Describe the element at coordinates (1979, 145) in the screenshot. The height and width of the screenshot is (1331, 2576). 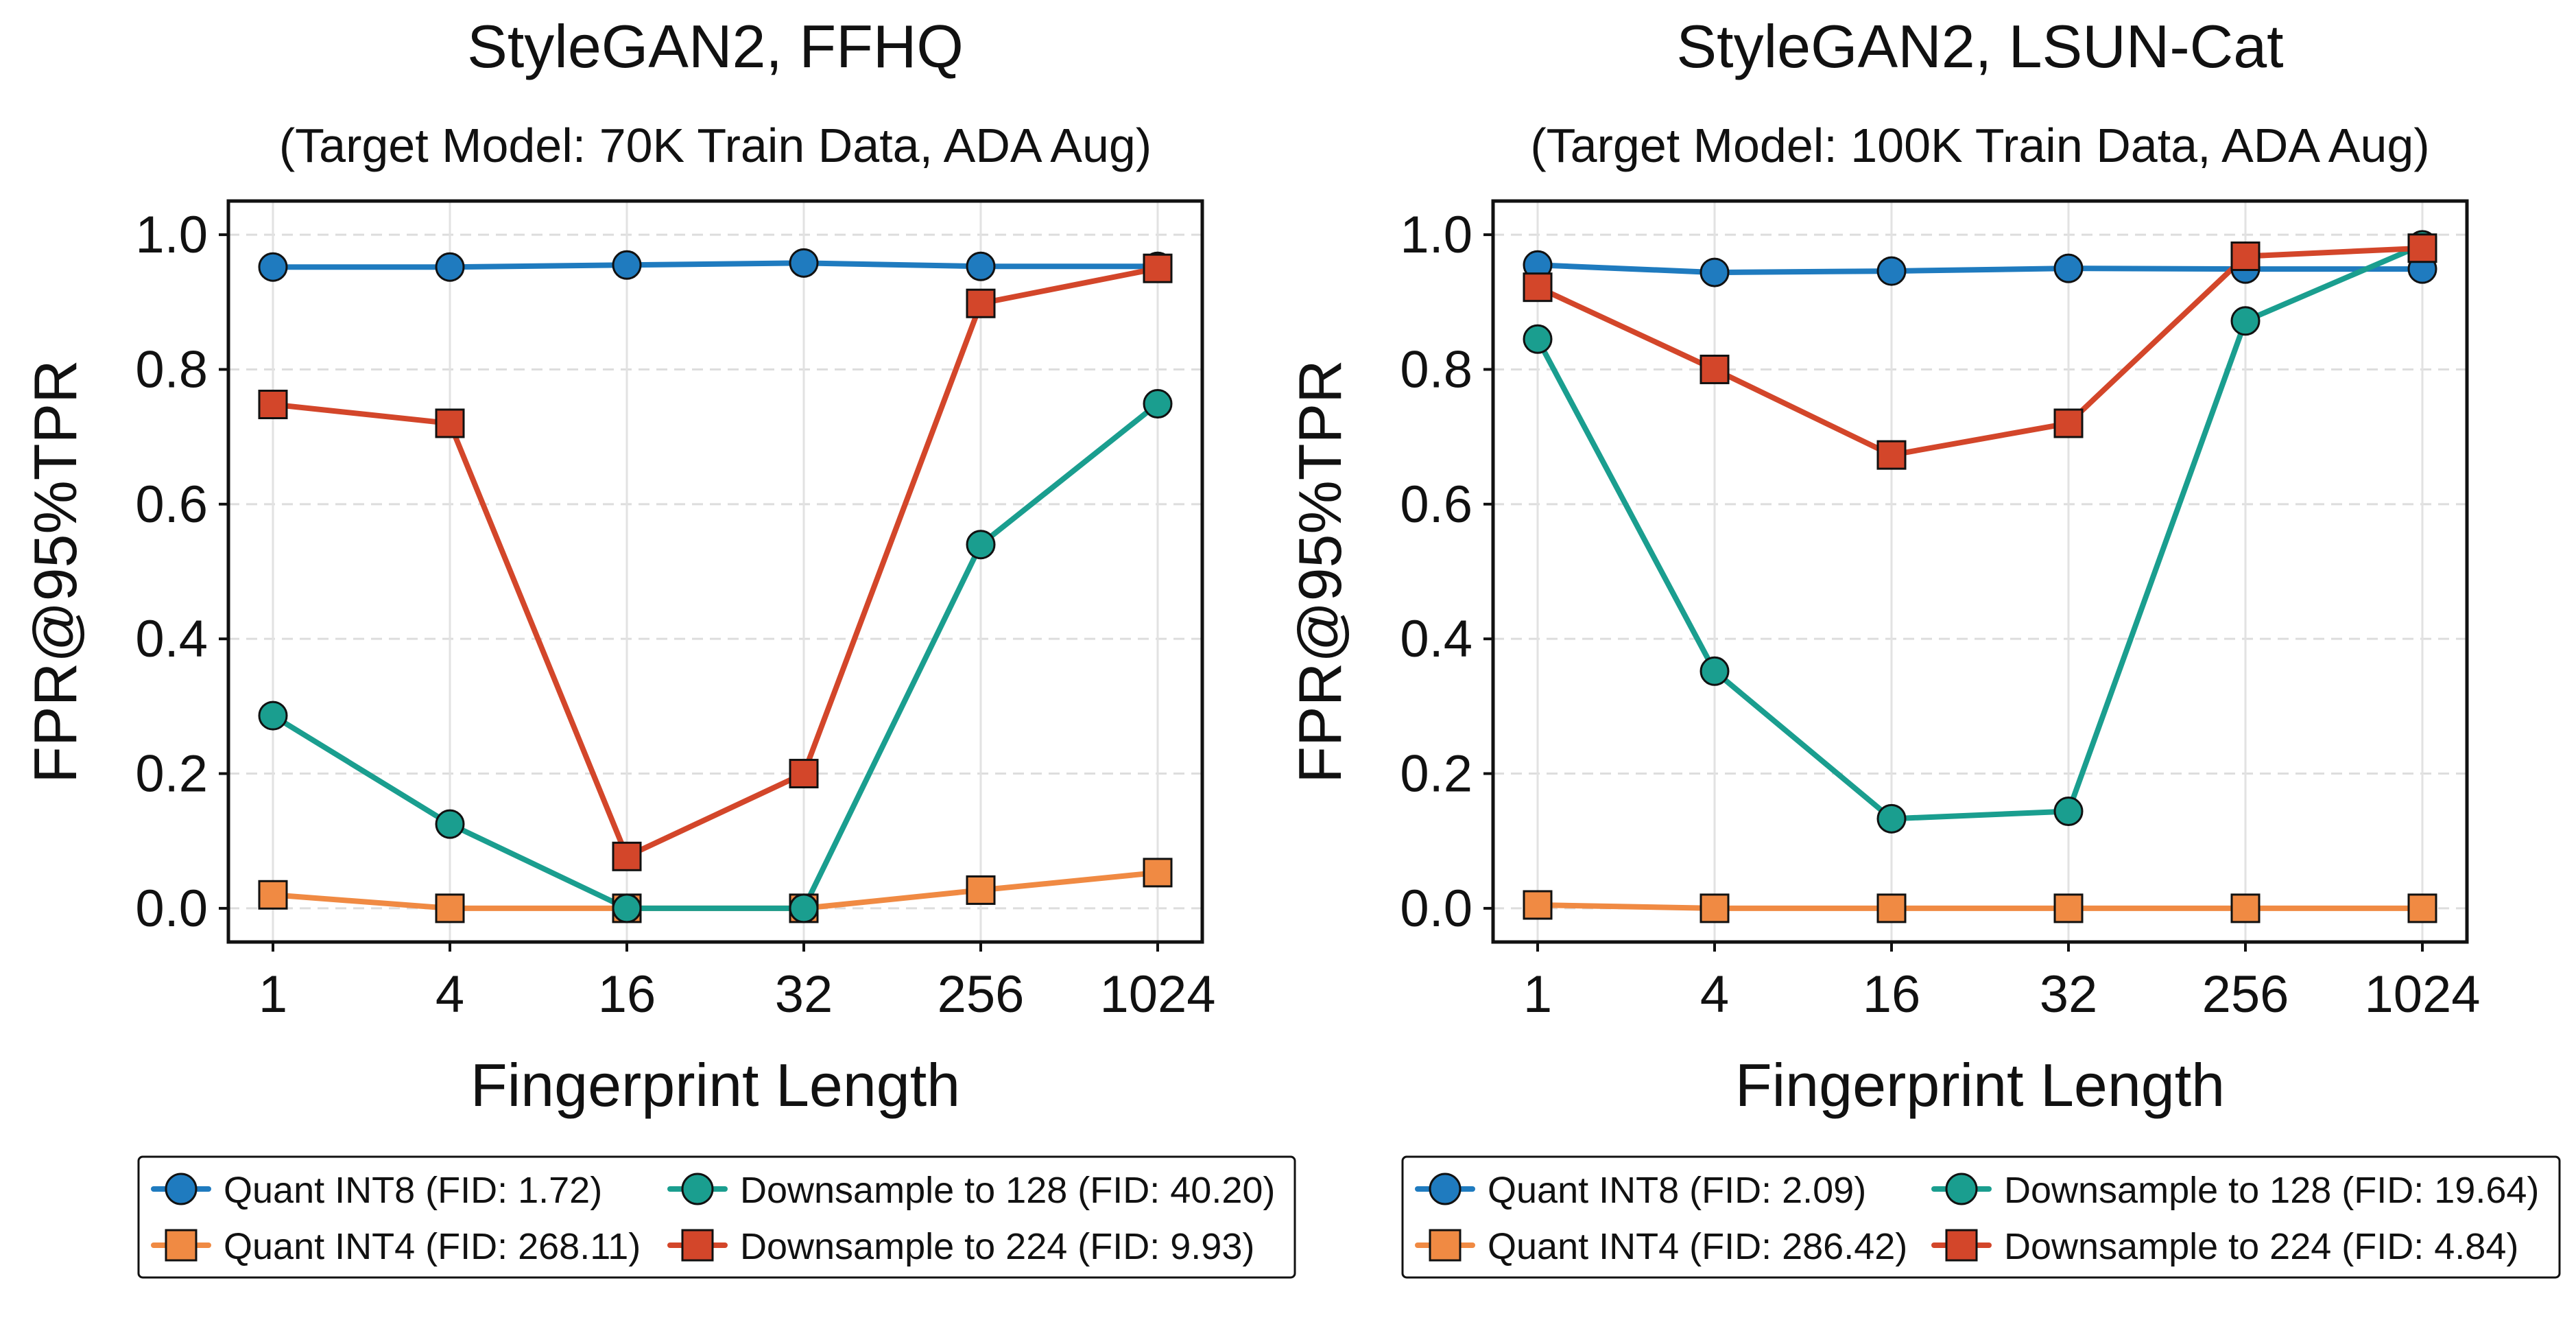
I see `chart-subtitle: (Target Model: 100K Train Data, ADA Aug)` at that location.